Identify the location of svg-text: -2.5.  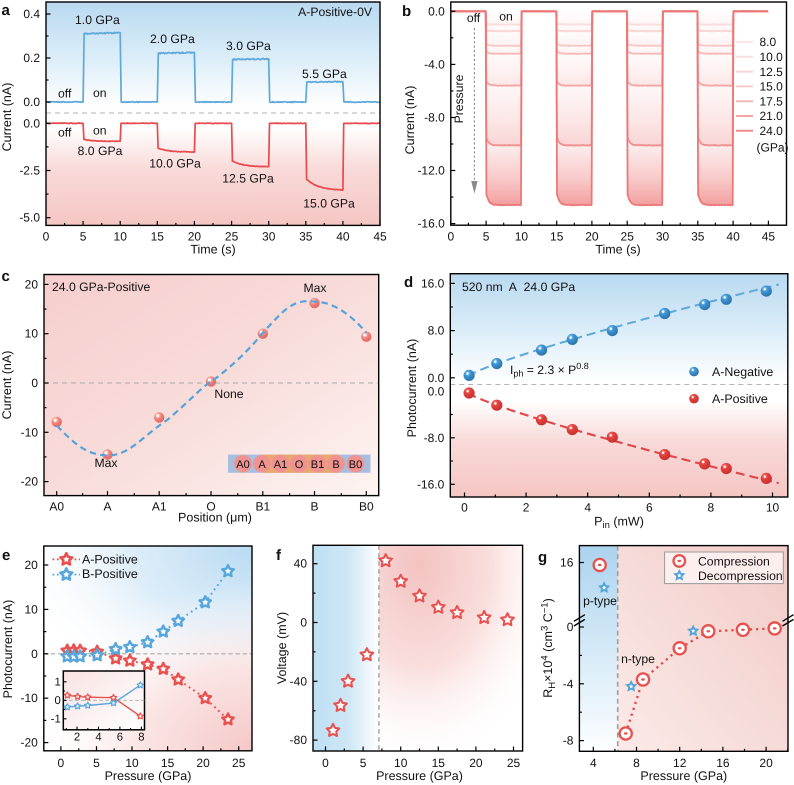
(29, 171).